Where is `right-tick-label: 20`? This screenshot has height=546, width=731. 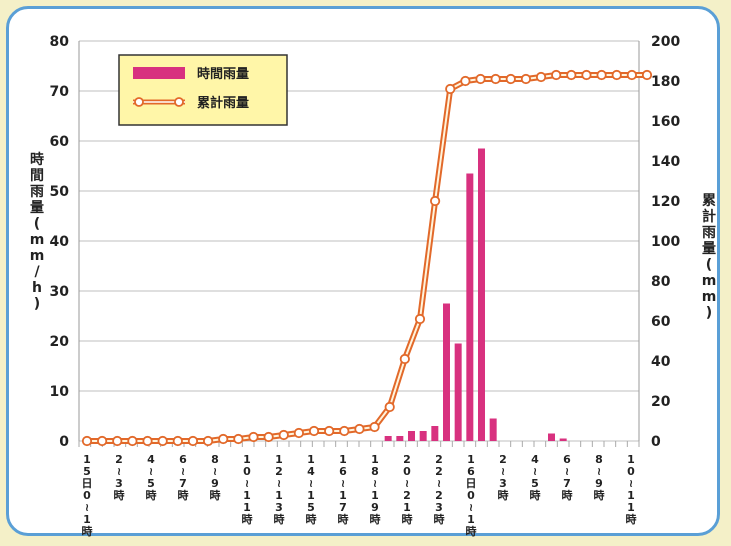
right-tick-label: 20 is located at coordinates (661, 402).